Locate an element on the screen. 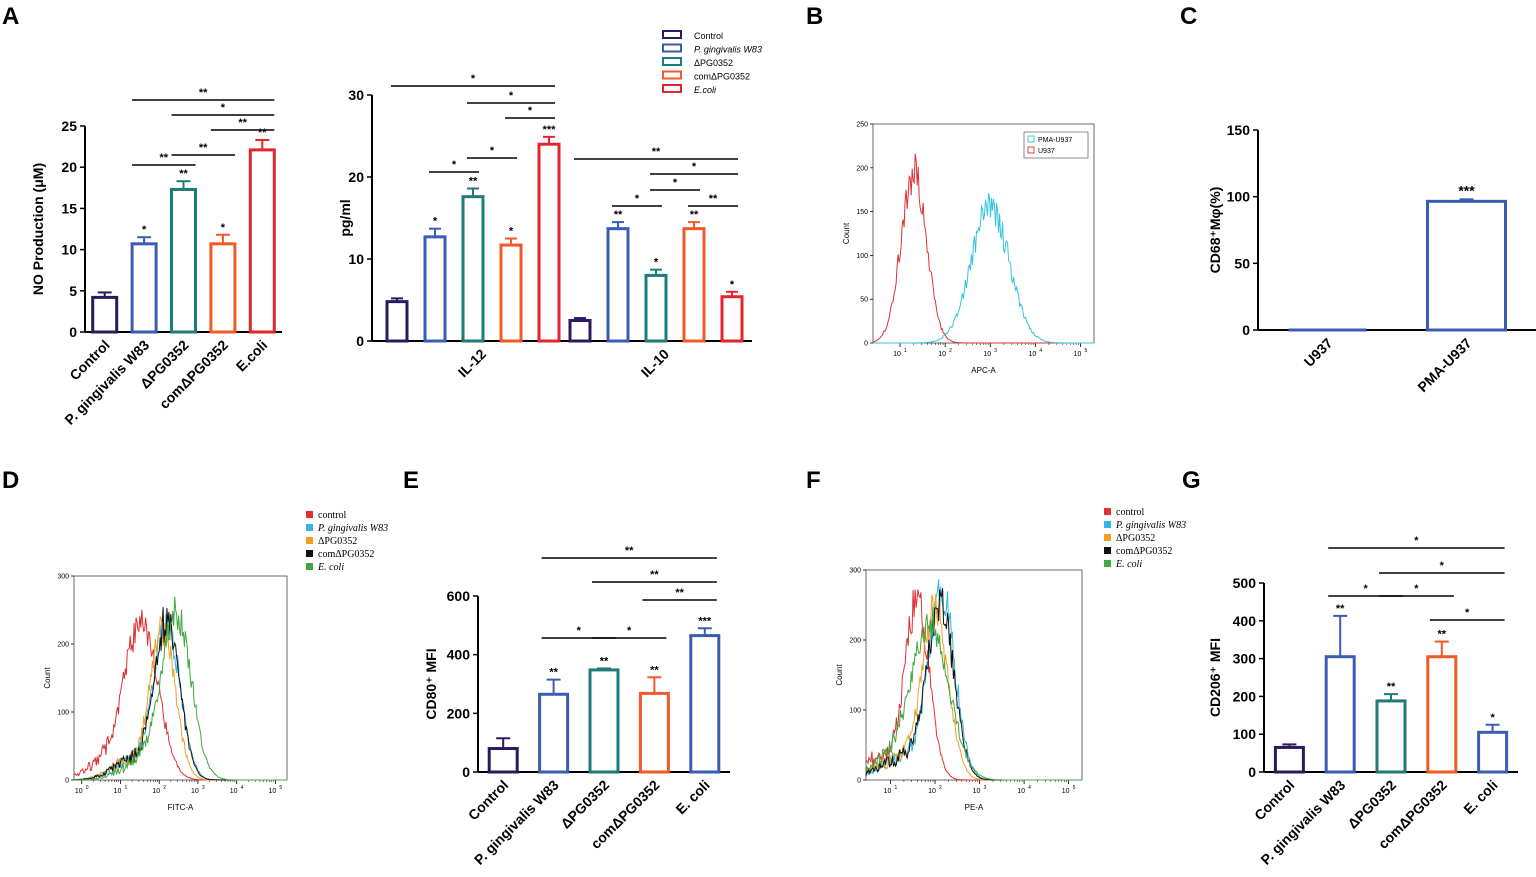 This screenshot has width=1536, height=877. bar-pma-u937 is located at coordinates (1466, 265).